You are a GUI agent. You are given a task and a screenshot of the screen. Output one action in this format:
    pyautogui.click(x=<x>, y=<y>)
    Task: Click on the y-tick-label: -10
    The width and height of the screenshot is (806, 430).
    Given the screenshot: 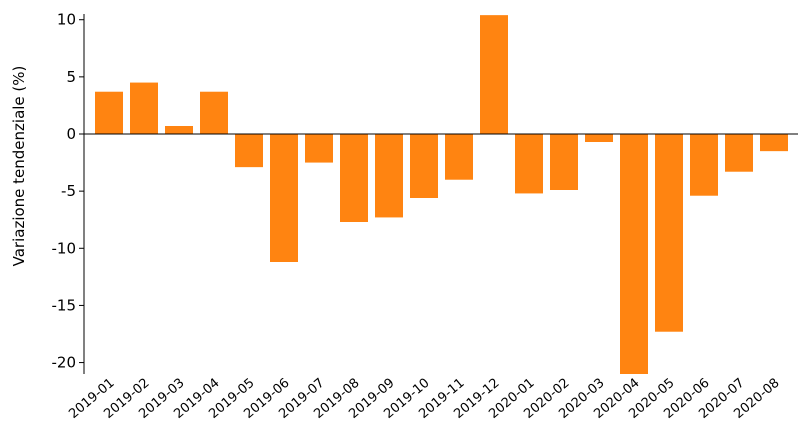 What is the action you would take?
    pyautogui.click(x=64, y=248)
    